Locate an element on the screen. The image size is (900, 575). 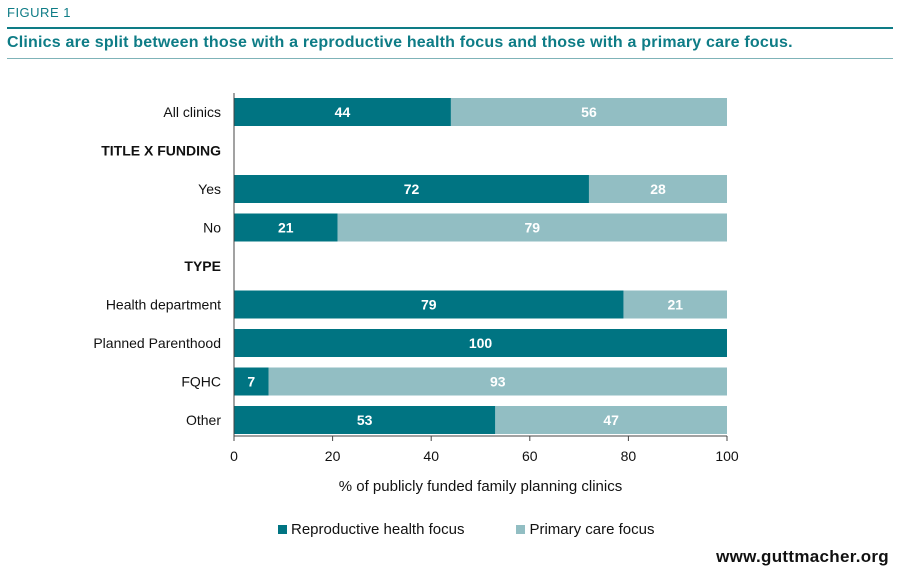
source-url: www.guttmacher.org is located at coordinates (802, 556).